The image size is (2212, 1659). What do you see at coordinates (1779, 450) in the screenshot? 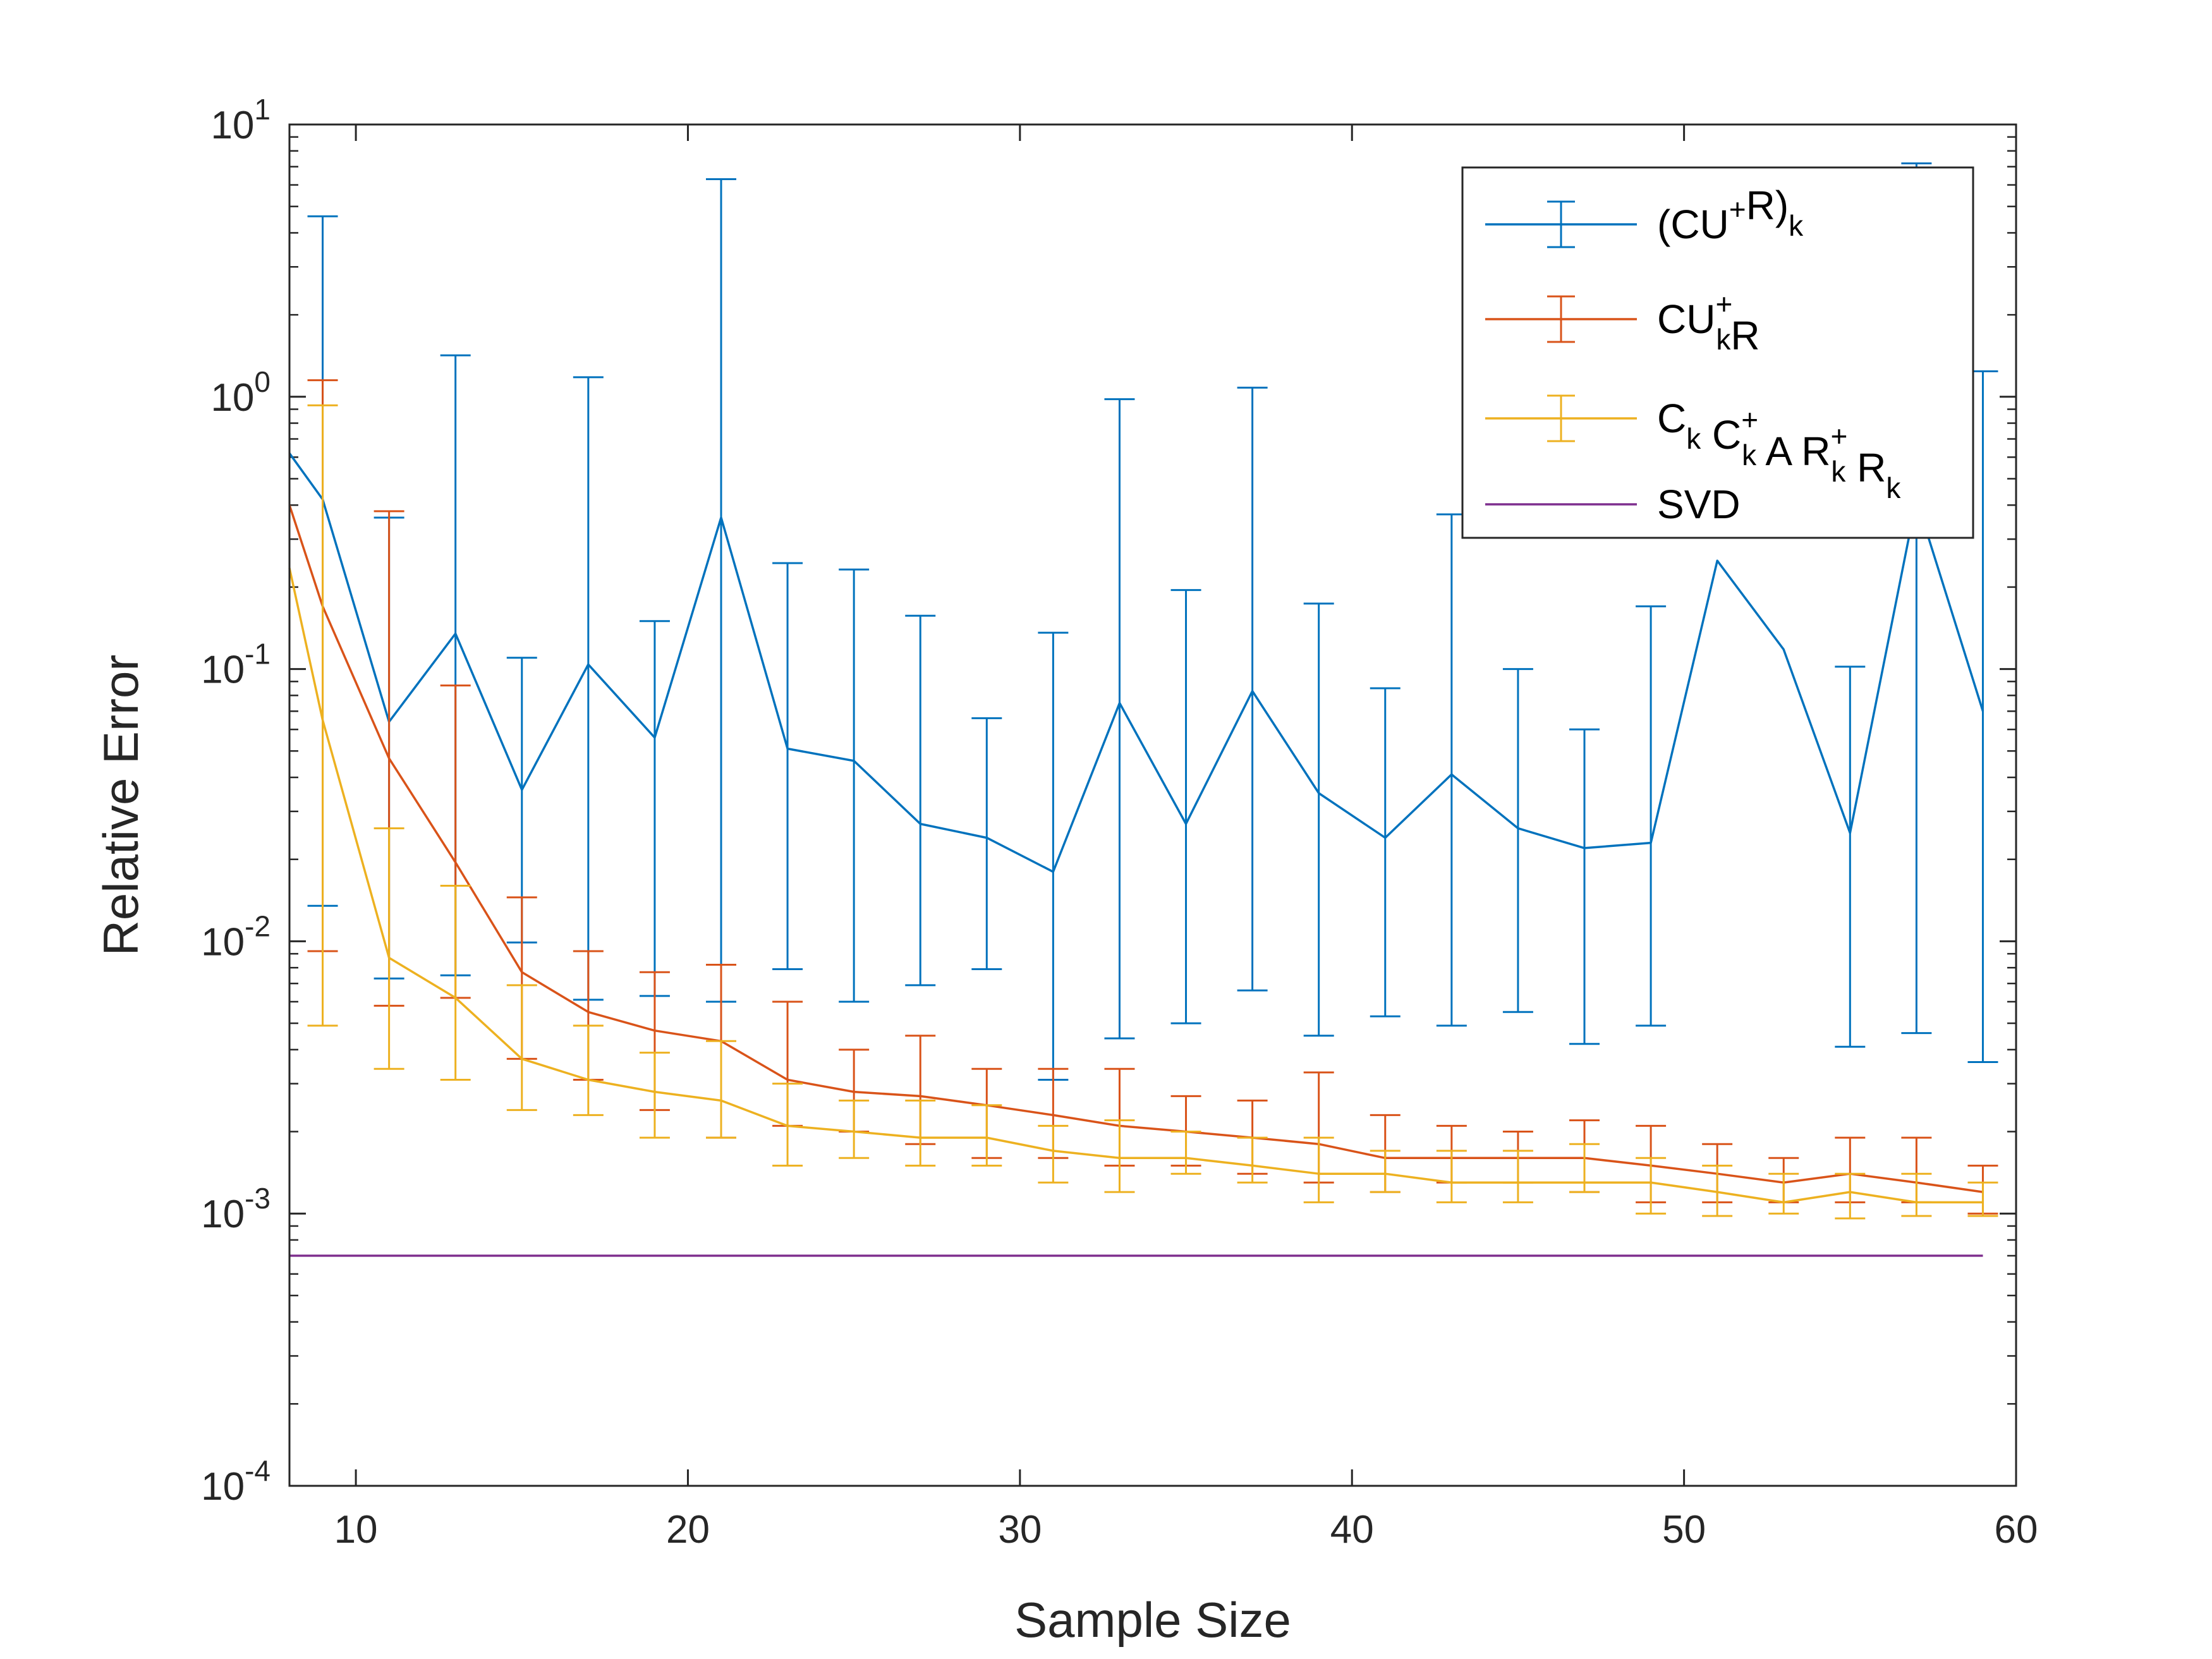
I see `legend-label-ckck: Ck C+ k A R+ k Rk` at bounding box center [1779, 450].